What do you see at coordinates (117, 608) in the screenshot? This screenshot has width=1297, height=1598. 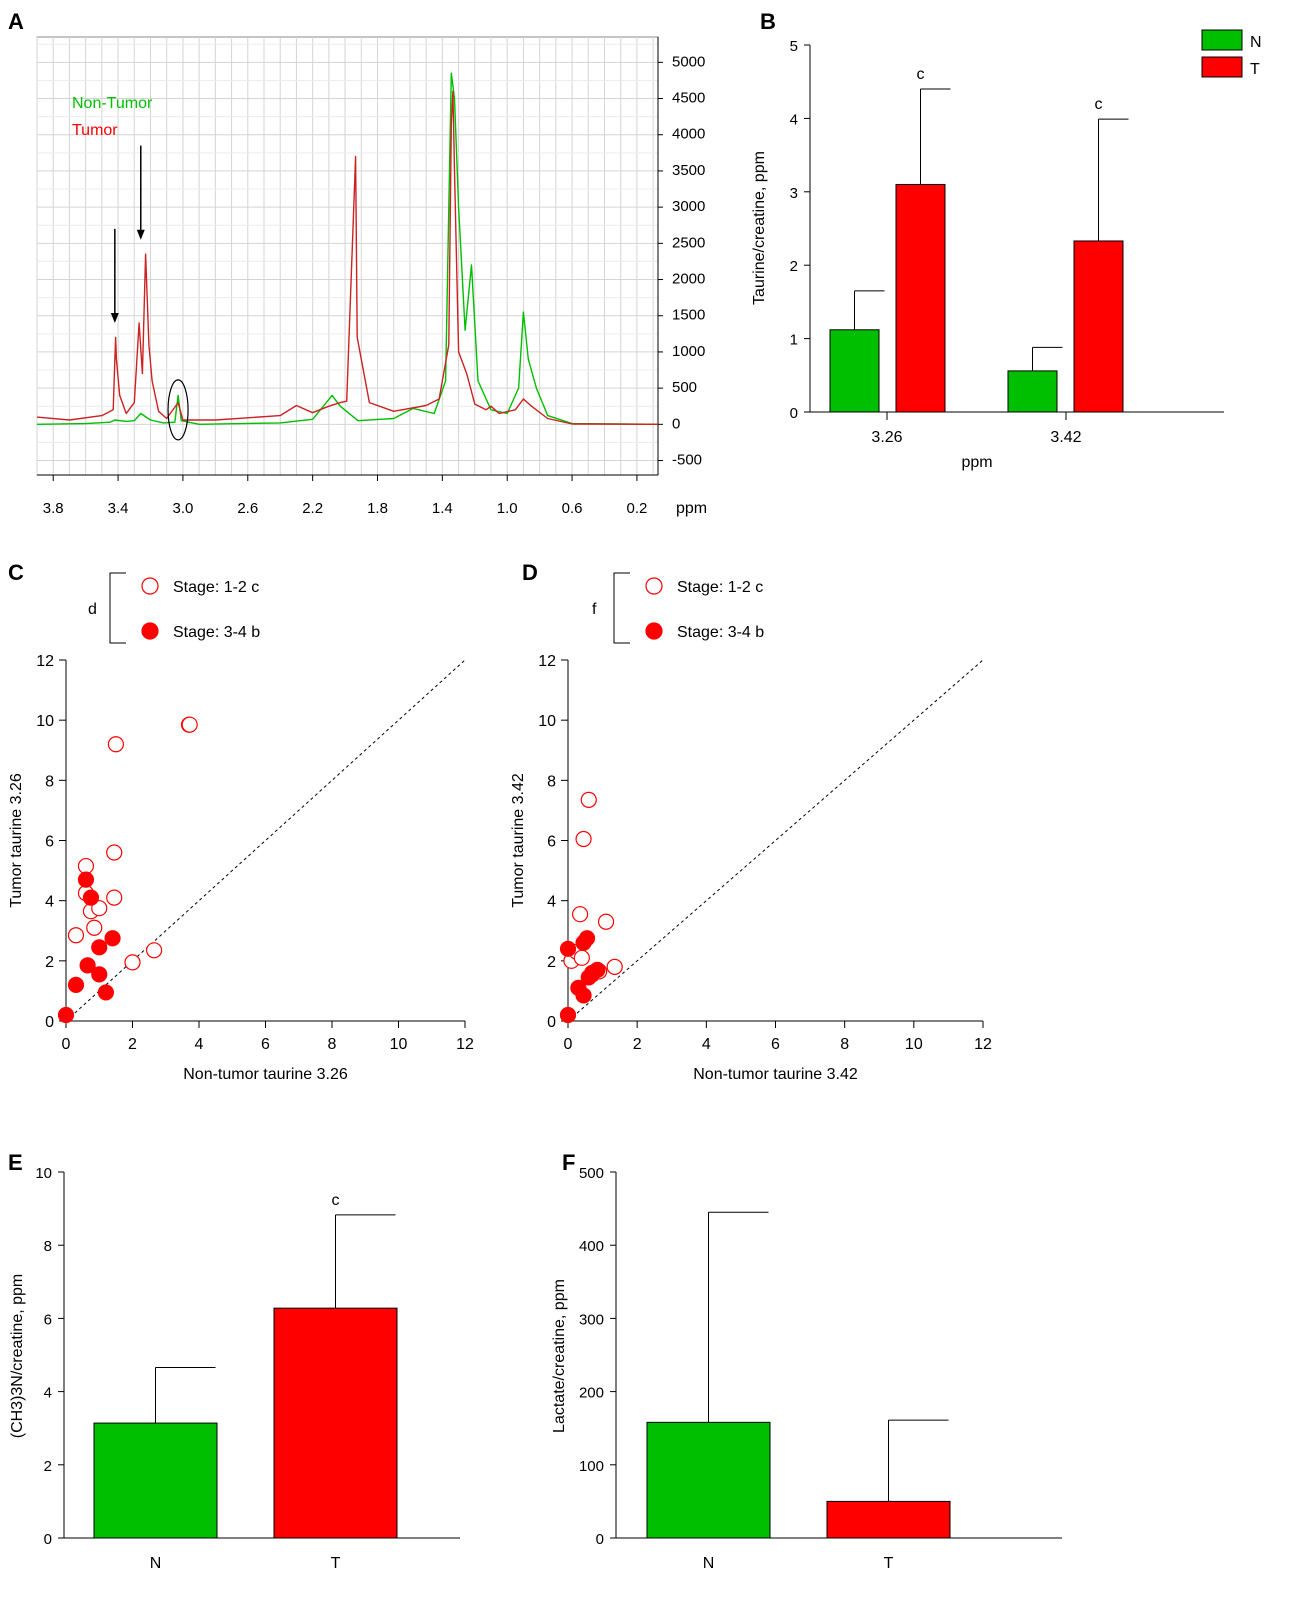 I see `legend-bracket` at bounding box center [117, 608].